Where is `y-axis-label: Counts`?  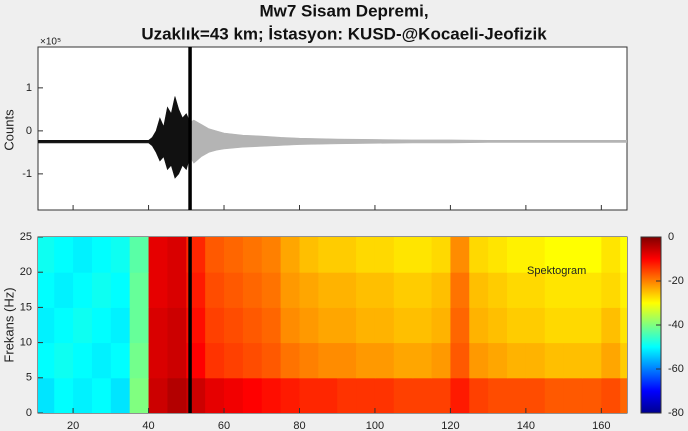 y-axis-label: Counts is located at coordinates (8, 130).